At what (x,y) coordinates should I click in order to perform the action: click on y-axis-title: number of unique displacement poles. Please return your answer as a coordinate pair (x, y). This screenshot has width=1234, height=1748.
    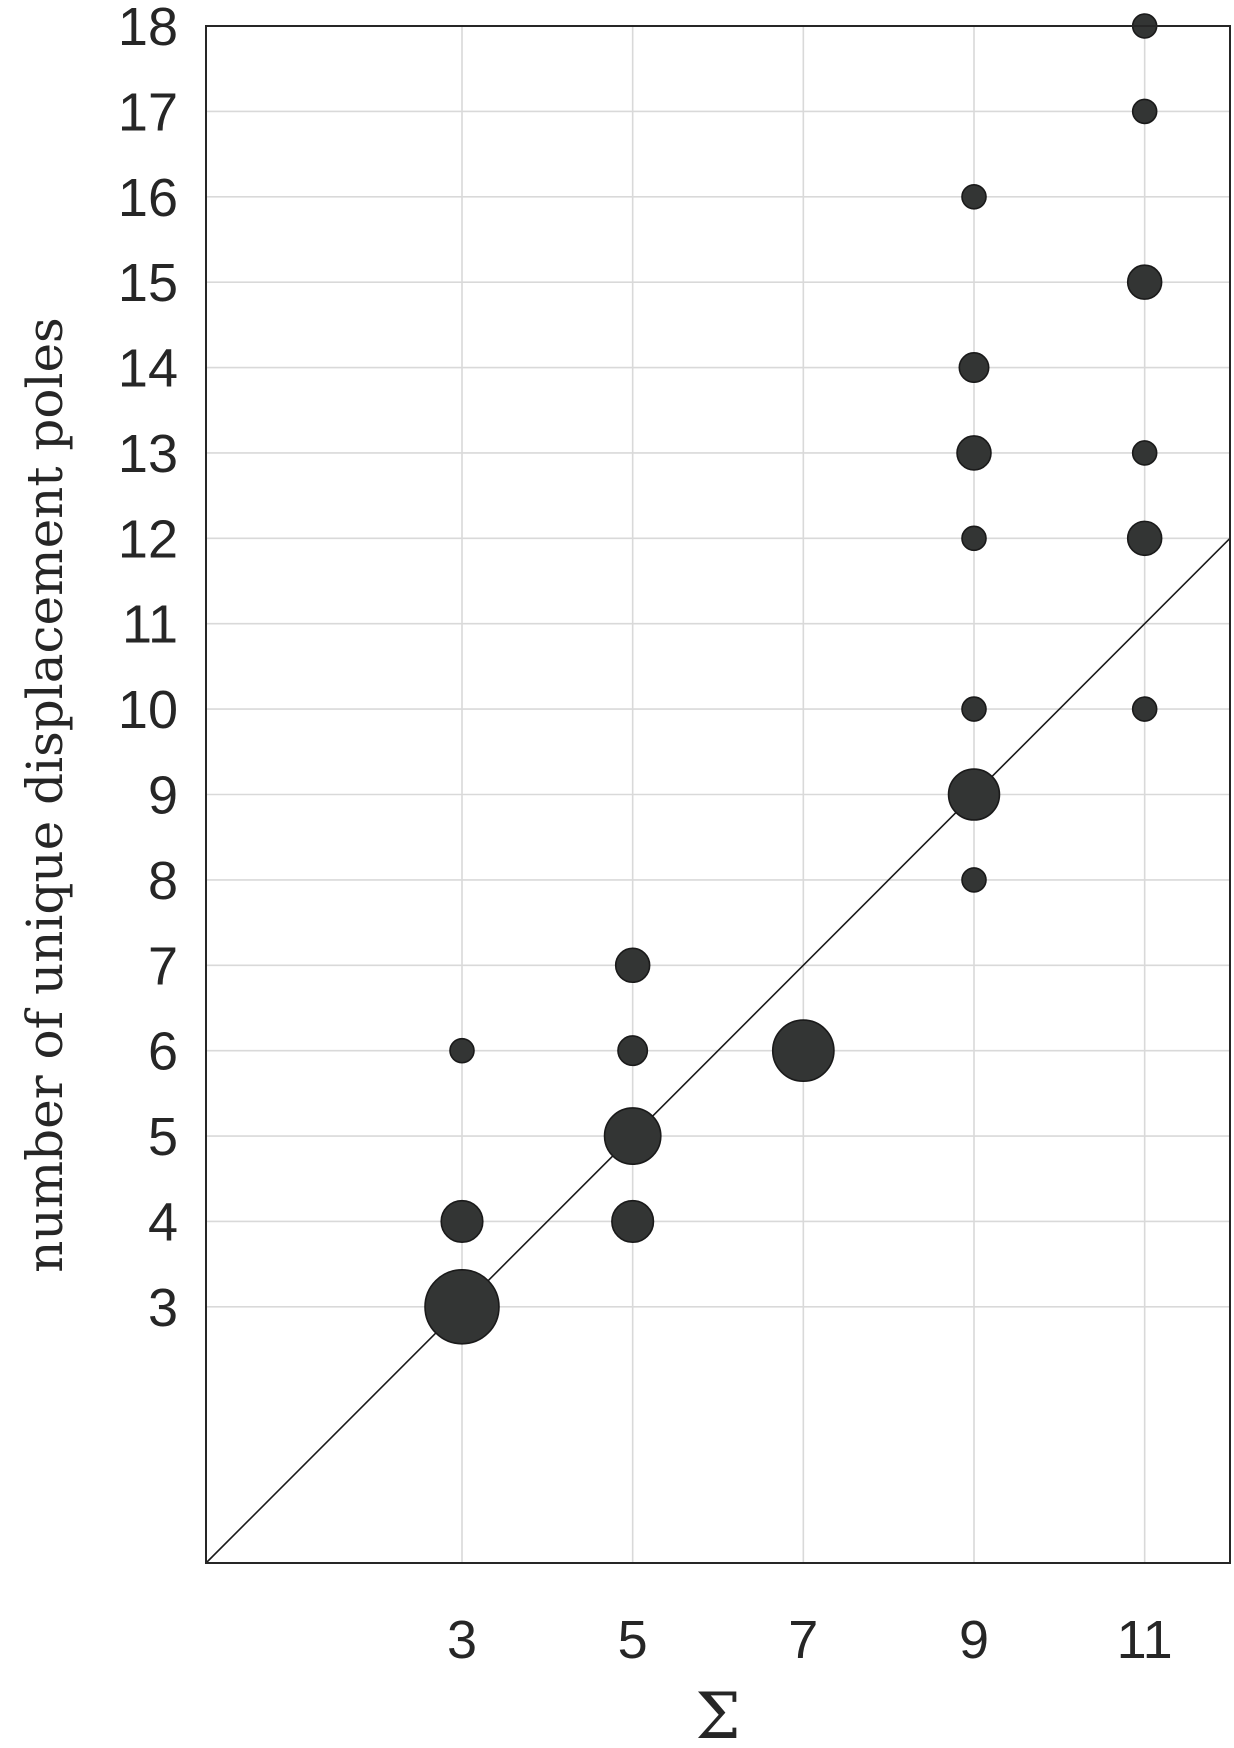
    Looking at the image, I should click on (45, 794).